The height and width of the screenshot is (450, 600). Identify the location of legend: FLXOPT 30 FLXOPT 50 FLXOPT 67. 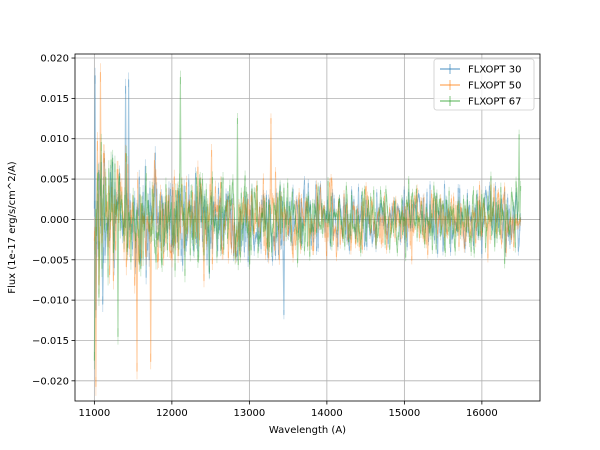
(484, 84).